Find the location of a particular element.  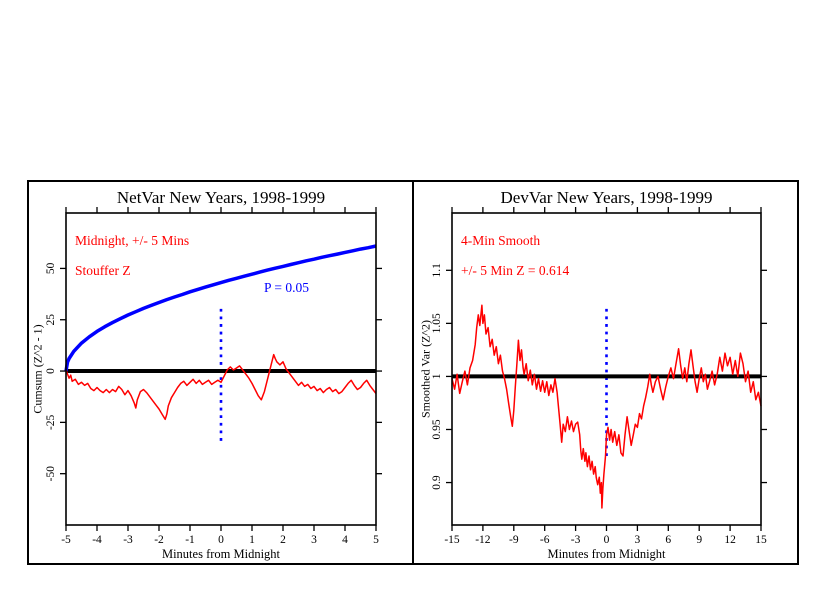

chart-title-devvar: DevVar New Years, 1998-1999 is located at coordinates (606, 197).